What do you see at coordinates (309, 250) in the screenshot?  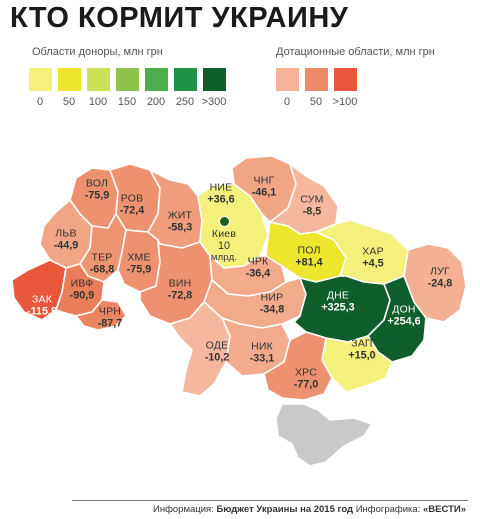 I see `region-name: ПОЛ` at bounding box center [309, 250].